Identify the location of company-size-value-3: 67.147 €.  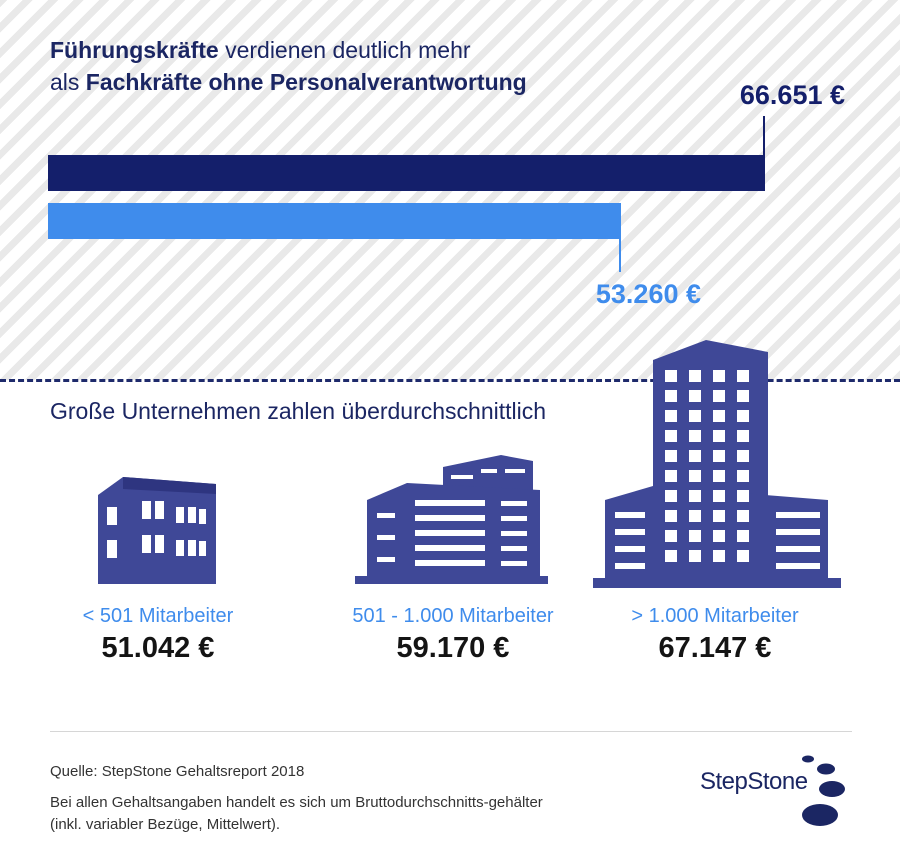
(715, 648).